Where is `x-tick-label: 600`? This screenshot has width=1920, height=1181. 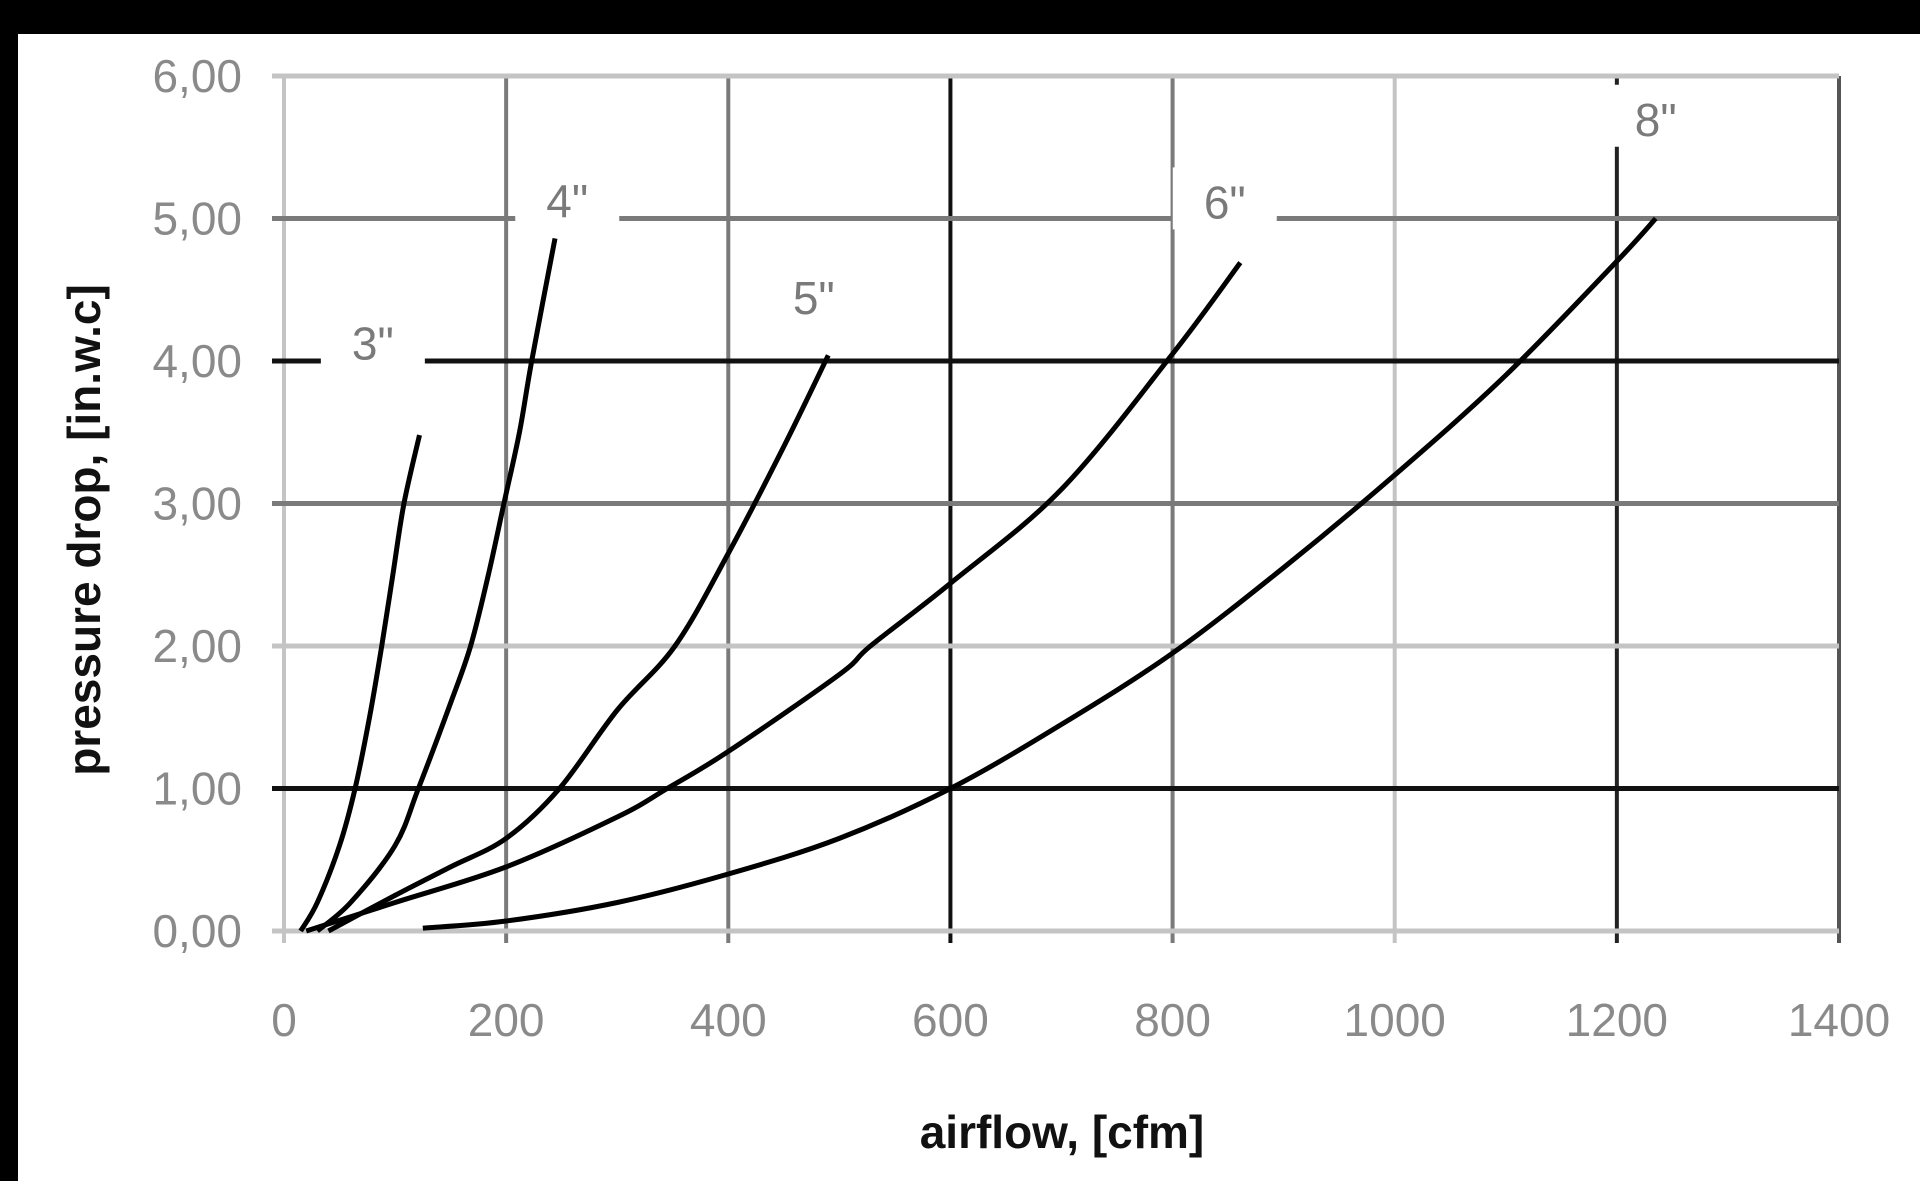
x-tick-label: 600 is located at coordinates (950, 1020).